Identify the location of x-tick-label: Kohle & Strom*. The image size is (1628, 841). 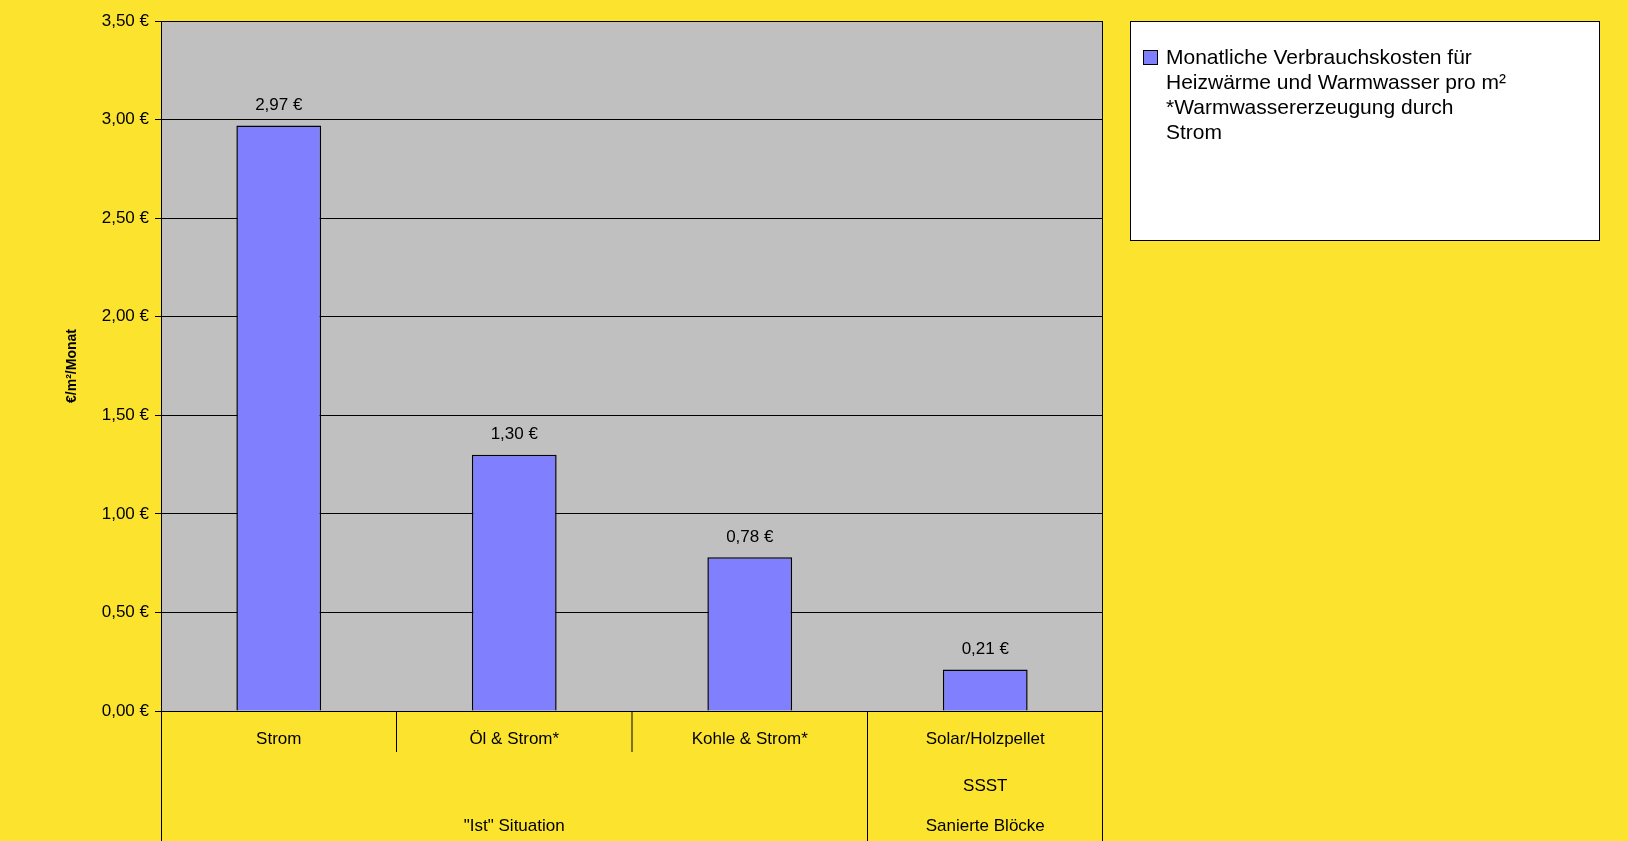
(750, 738).